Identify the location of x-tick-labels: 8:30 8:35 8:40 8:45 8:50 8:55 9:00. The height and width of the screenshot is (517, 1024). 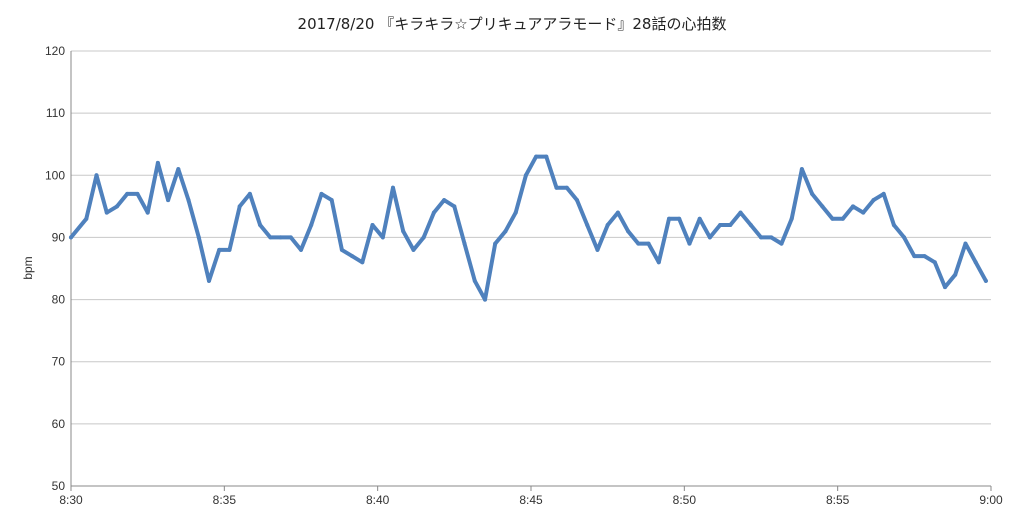
(531, 500).